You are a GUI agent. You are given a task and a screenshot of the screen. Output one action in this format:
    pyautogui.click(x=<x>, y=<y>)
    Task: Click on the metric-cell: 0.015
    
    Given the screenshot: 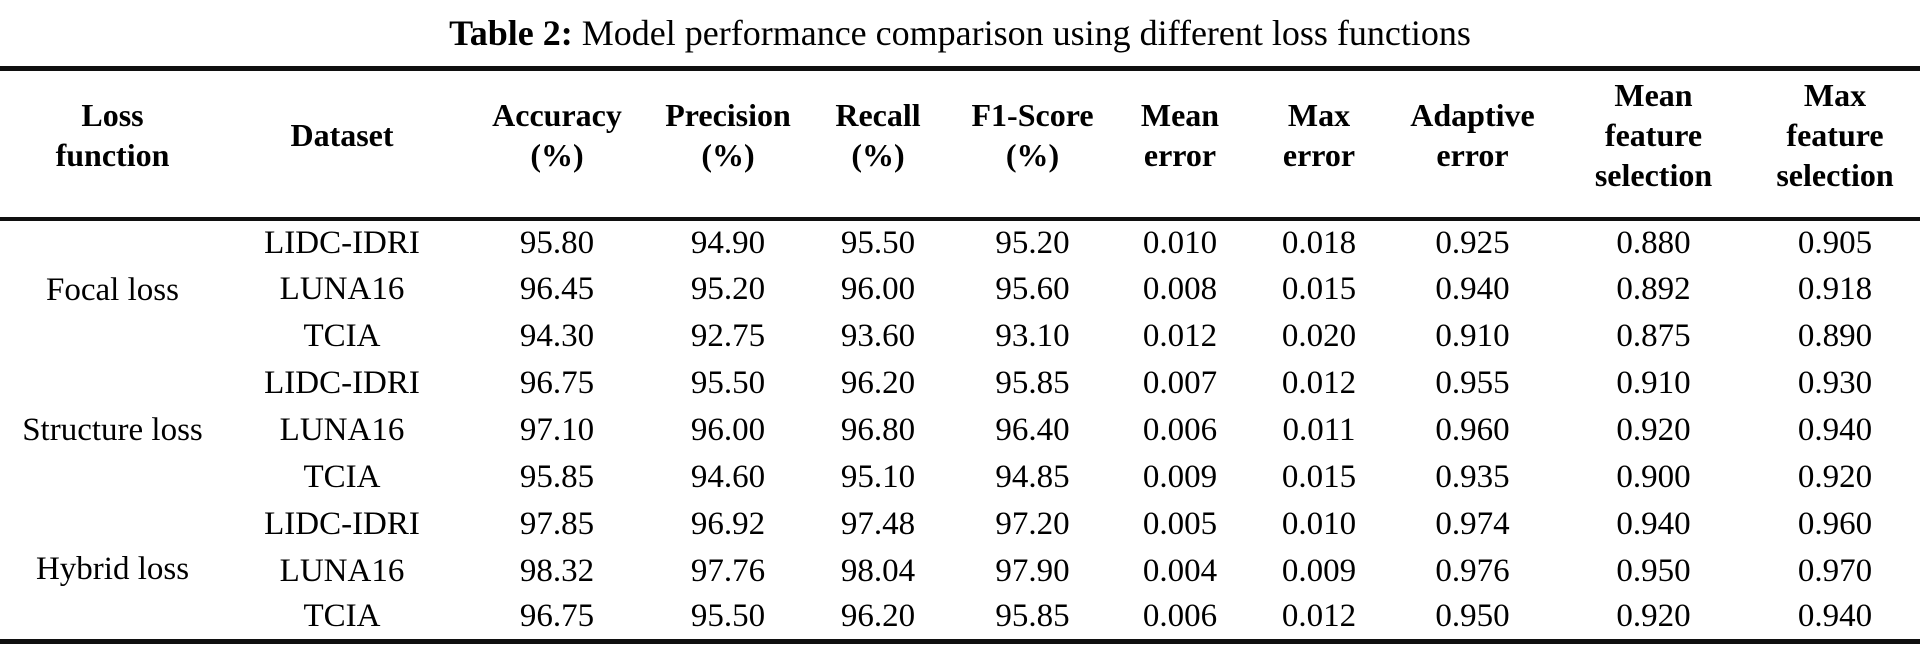 What is the action you would take?
    pyautogui.click(x=1319, y=288)
    